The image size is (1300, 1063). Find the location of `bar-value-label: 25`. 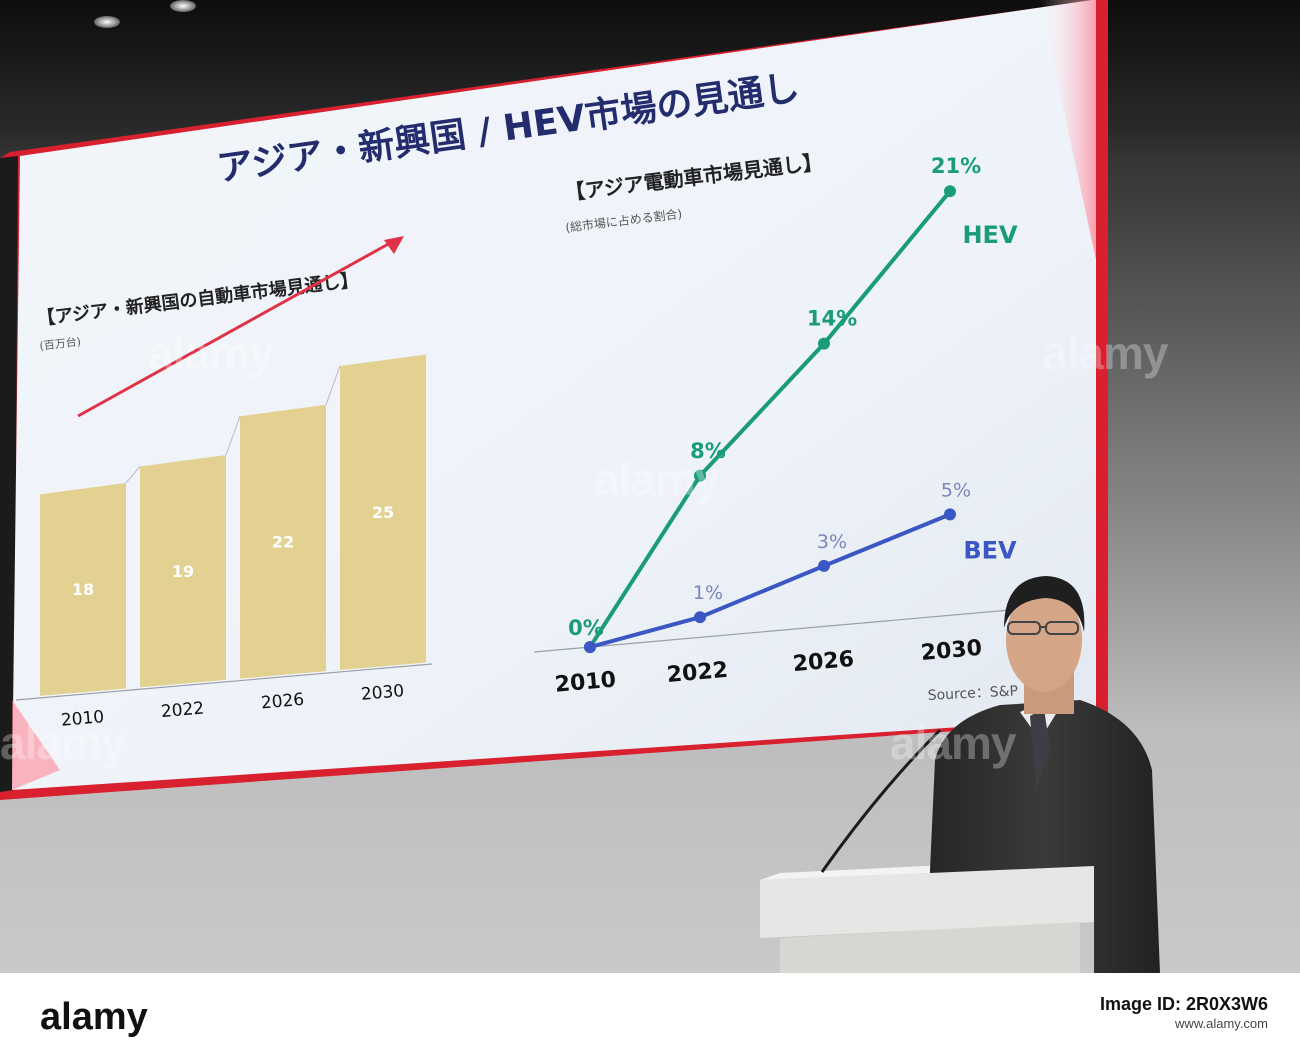

bar-value-label: 25 is located at coordinates (383, 512).